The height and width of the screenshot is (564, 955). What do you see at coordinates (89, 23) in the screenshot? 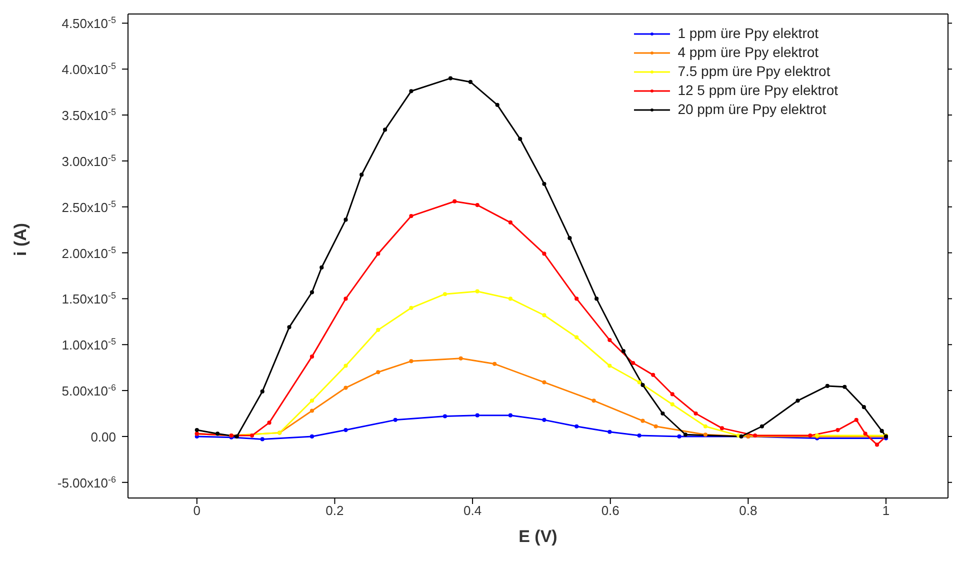
I see `y-tick-label: 4.50x10$^{-5}$` at bounding box center [89, 23].